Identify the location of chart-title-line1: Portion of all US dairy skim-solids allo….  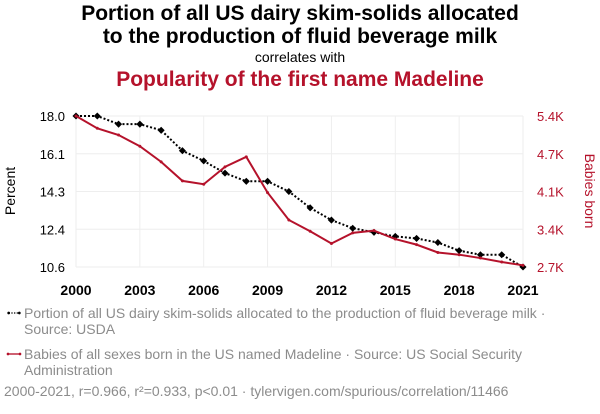
(300, 13).